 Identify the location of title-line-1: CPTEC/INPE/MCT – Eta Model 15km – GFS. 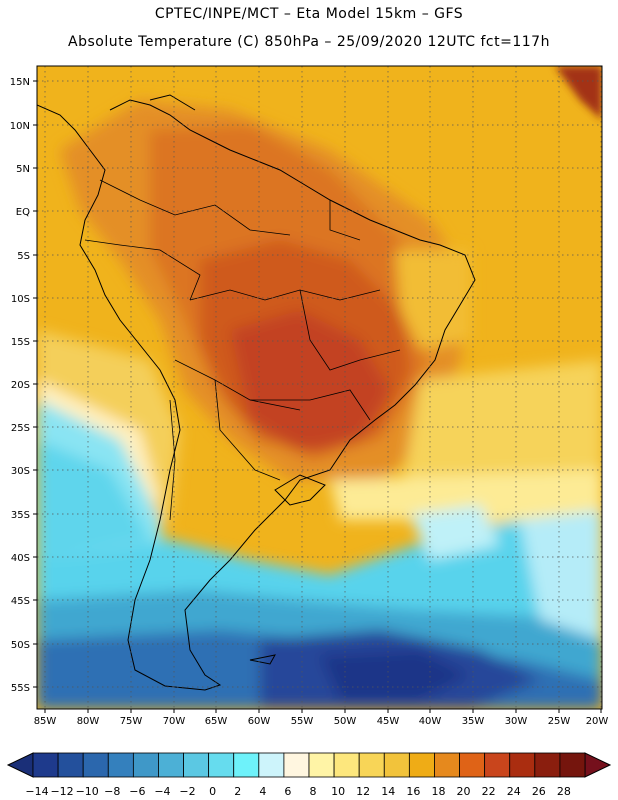
(309, 14).